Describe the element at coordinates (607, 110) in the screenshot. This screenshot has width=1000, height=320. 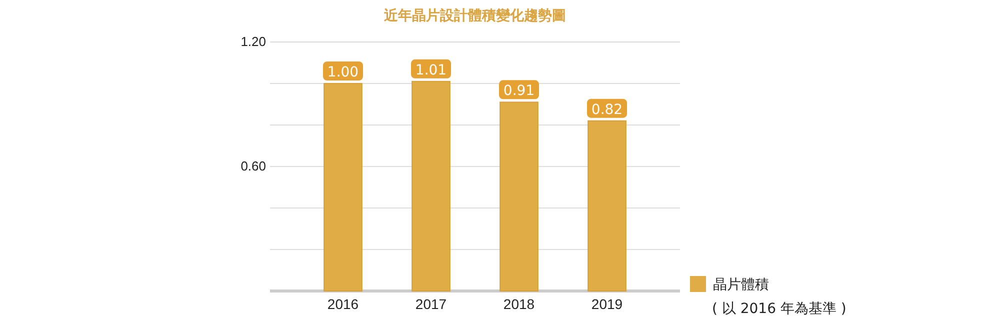
I see `data-label: 0.82` at that location.